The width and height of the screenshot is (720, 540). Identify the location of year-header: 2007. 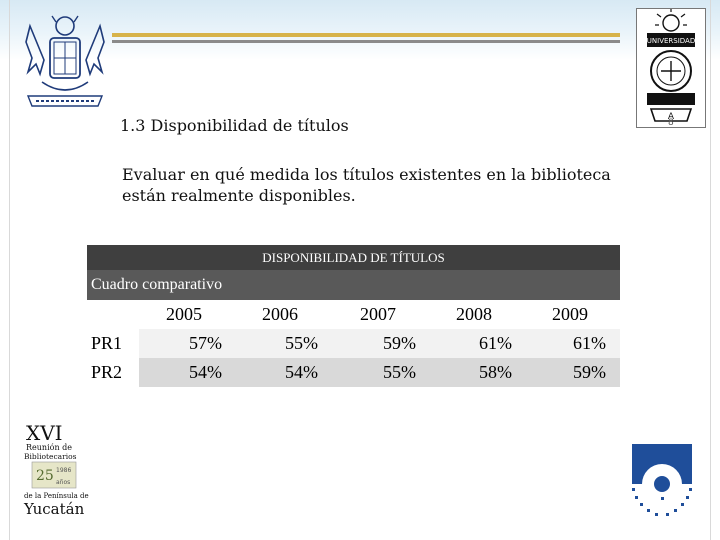
(378, 314).